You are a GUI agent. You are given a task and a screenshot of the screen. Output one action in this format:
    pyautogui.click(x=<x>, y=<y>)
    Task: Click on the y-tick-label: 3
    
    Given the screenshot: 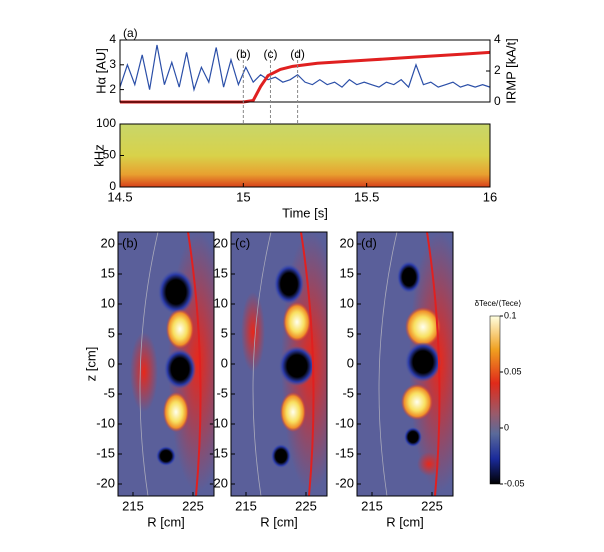 What is the action you would take?
    pyautogui.click(x=112, y=64)
    